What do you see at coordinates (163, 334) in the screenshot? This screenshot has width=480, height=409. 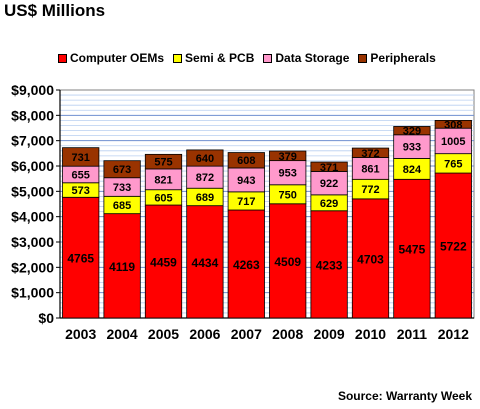 I see `x-tick-label: 2005` at bounding box center [163, 334].